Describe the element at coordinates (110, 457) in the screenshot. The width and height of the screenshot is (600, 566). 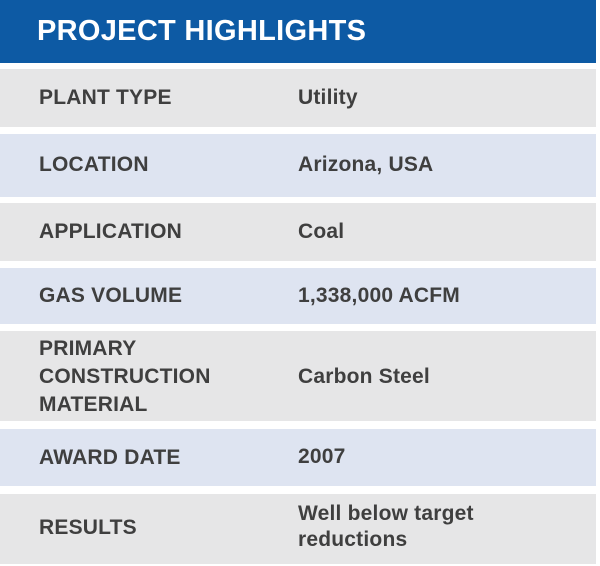
I see `row-label: AWARD DATE` at that location.